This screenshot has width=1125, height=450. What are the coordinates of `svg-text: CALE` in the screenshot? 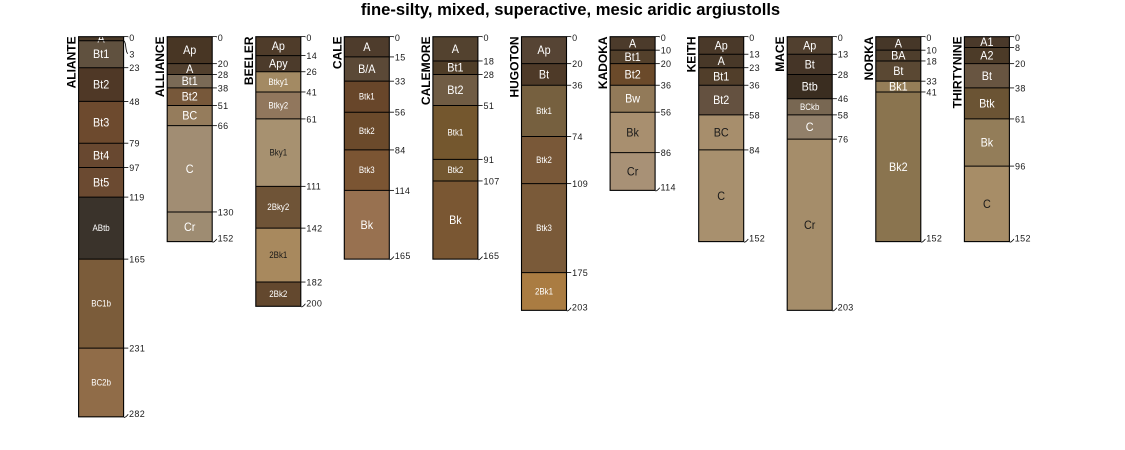 It's located at (337, 52).